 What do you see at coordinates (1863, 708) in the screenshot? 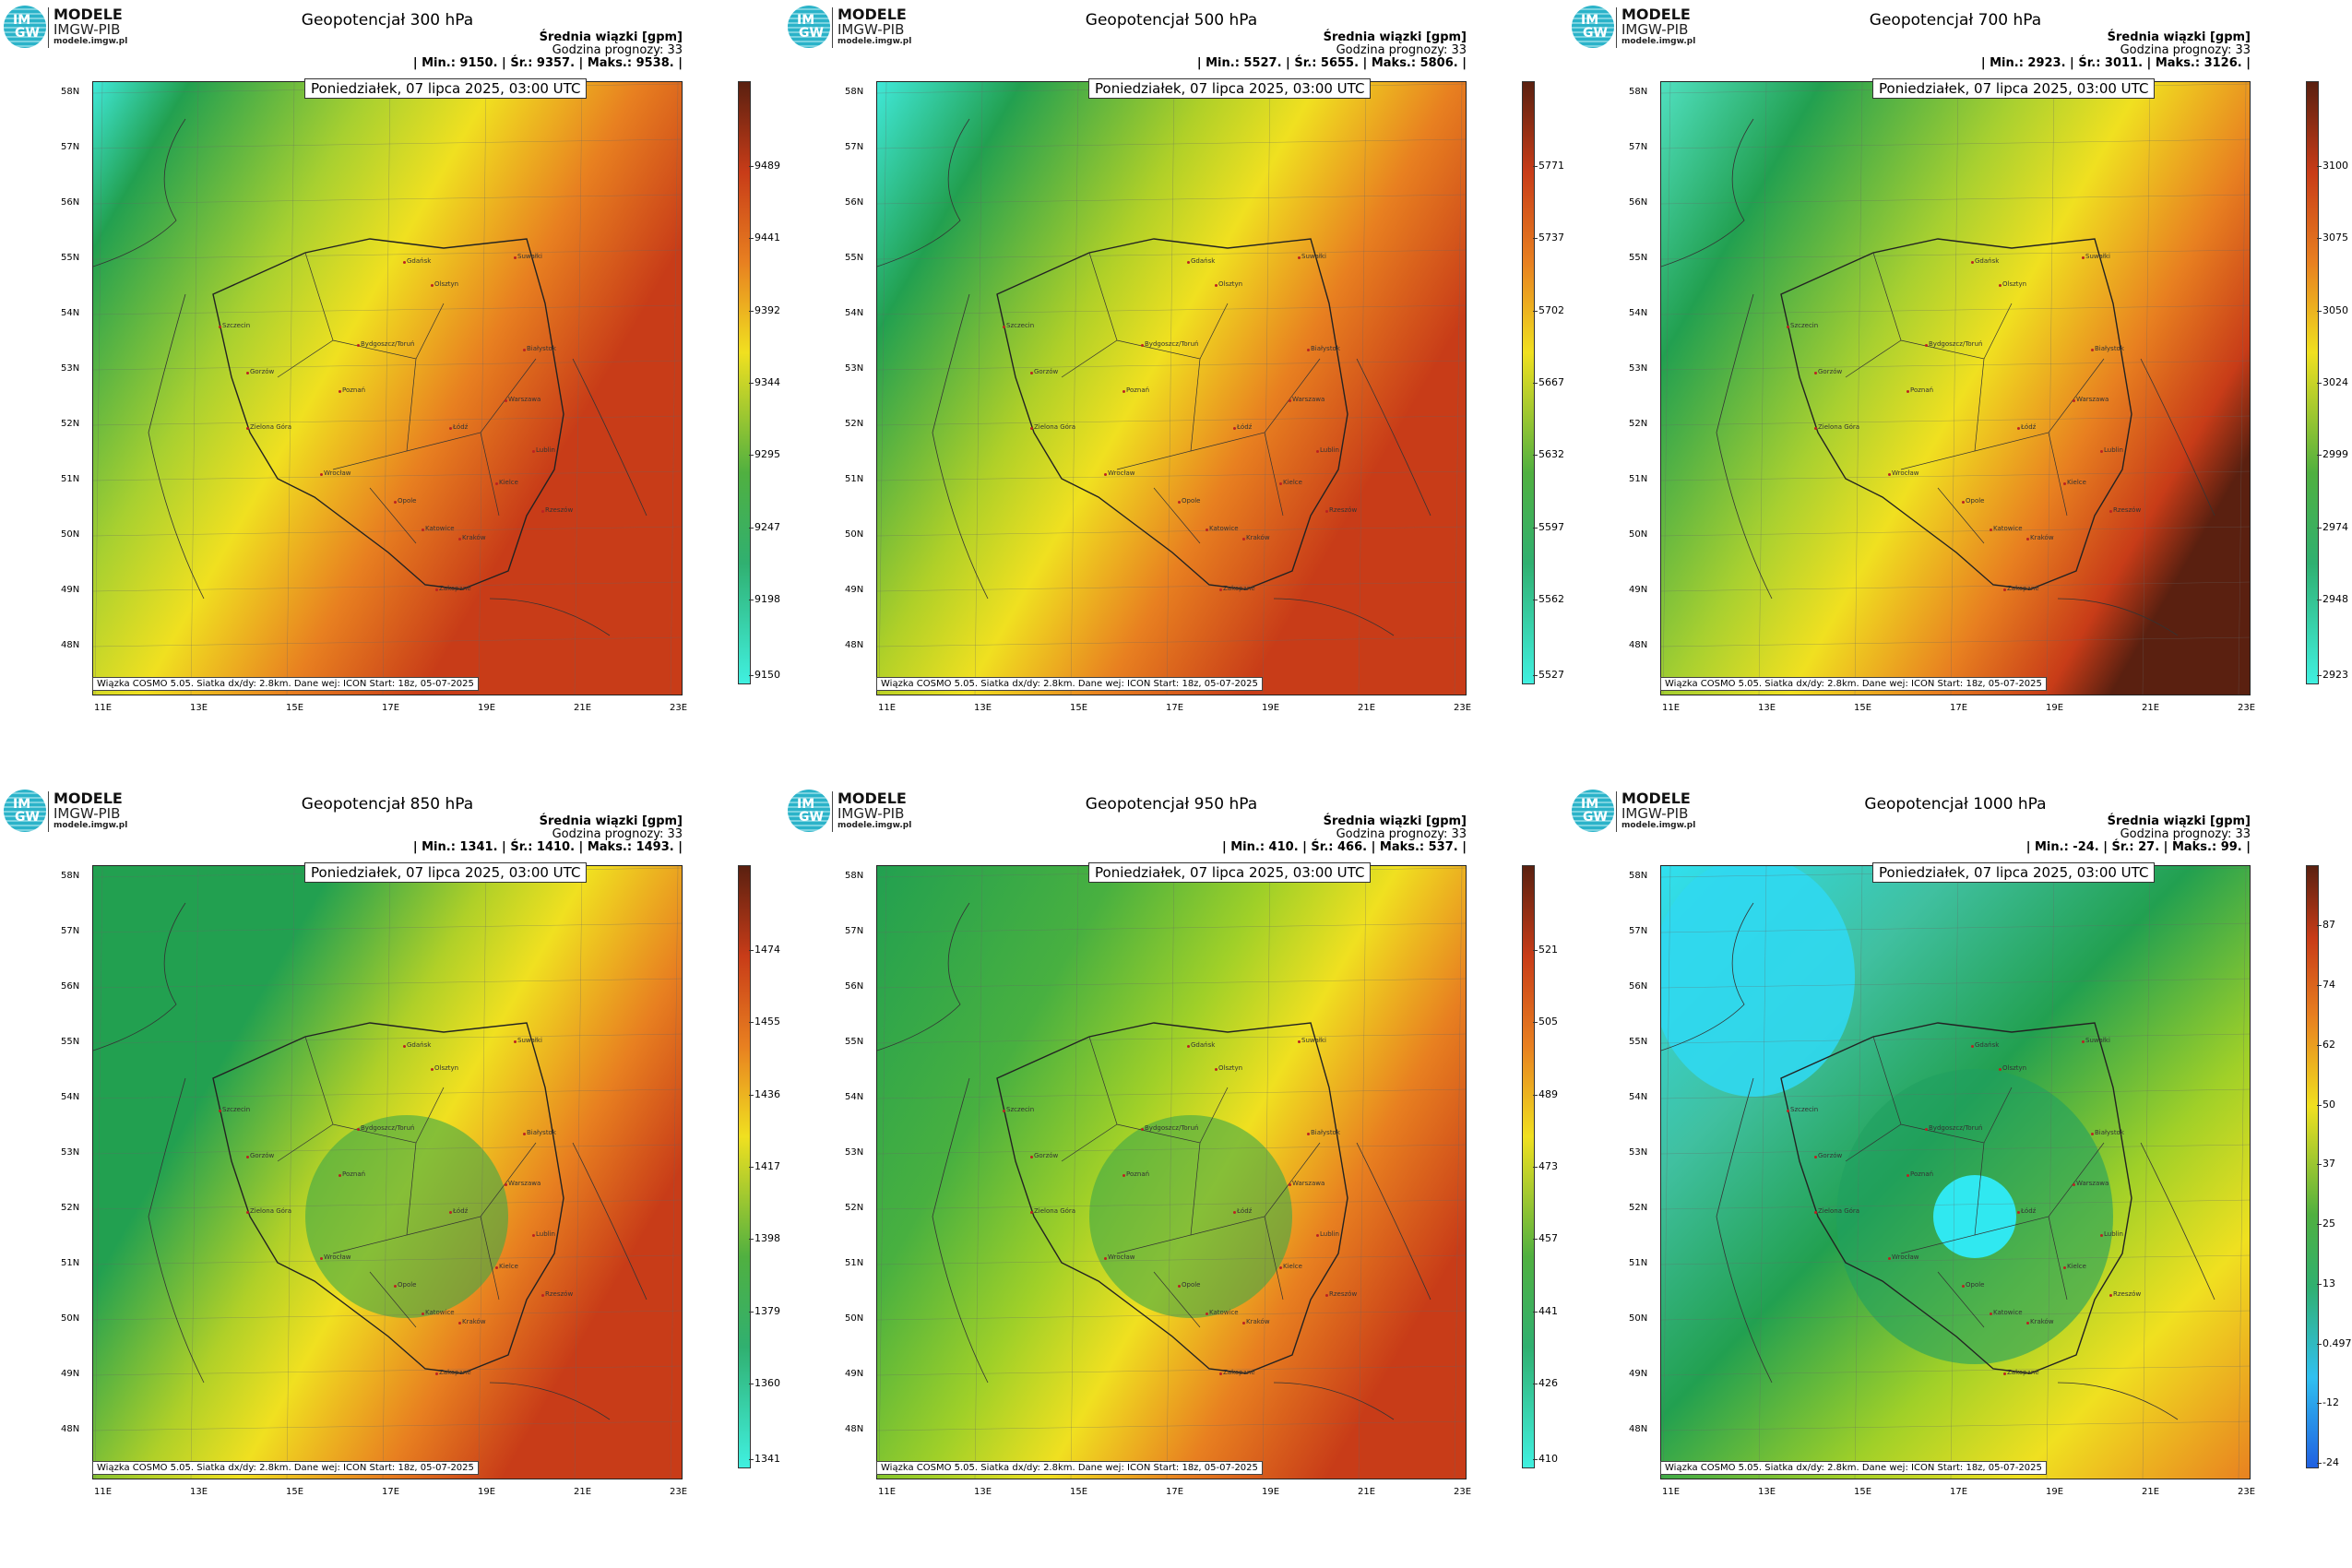
I see `lon-label: 15E` at bounding box center [1863, 708].